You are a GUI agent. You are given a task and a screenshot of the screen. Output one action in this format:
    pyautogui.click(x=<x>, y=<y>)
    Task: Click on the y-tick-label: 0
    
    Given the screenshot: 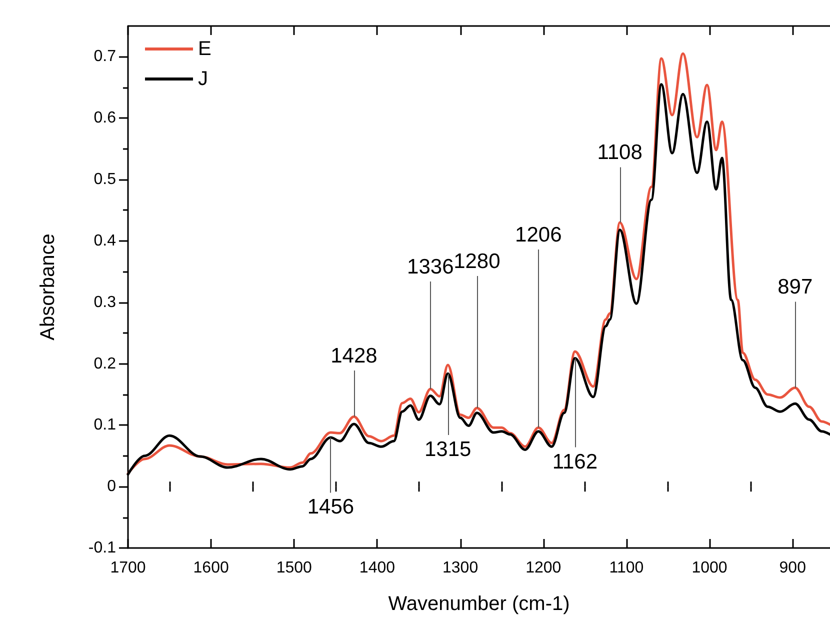 What is the action you would take?
    pyautogui.click(x=111, y=487)
    